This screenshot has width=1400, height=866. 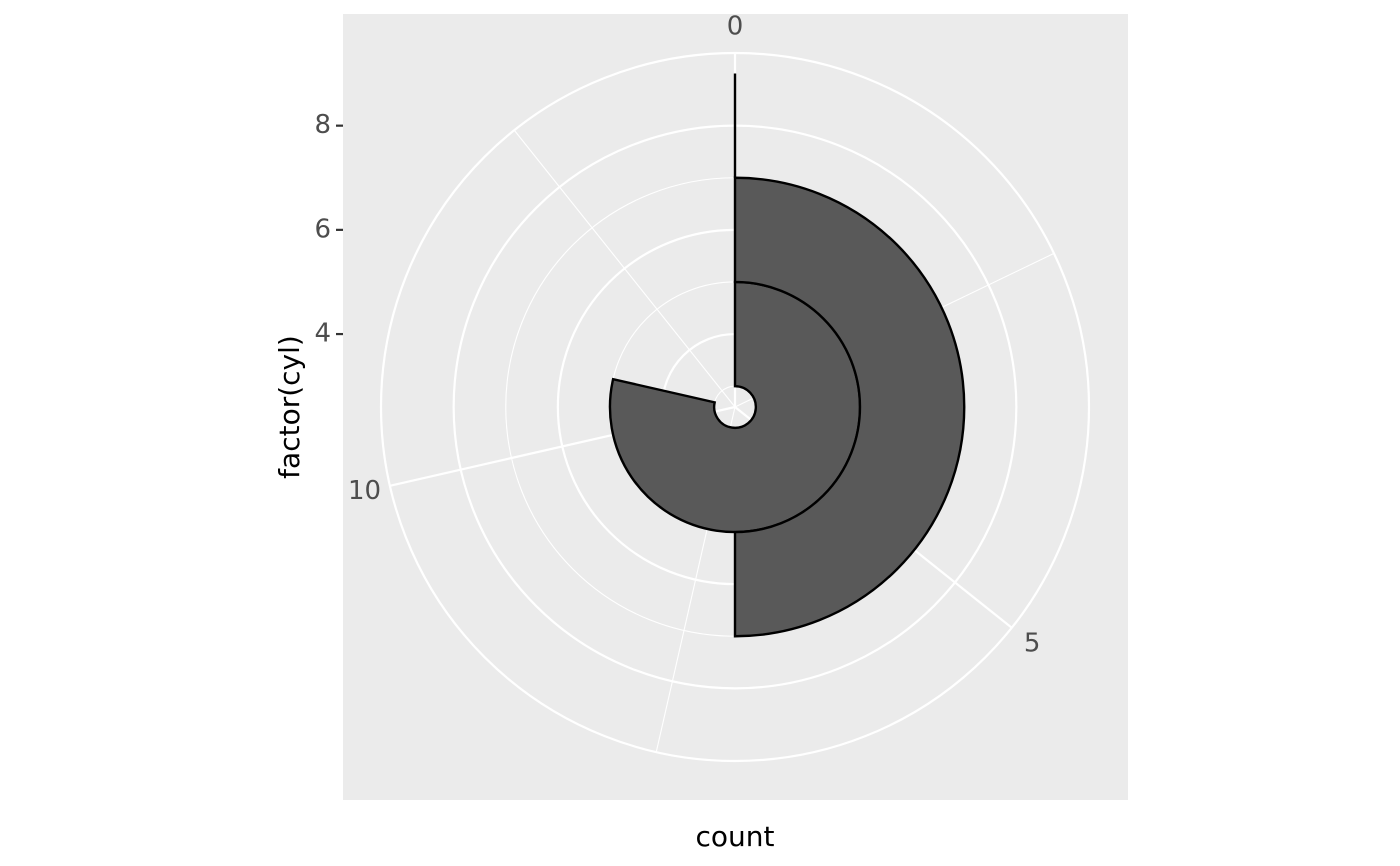 What do you see at coordinates (322, 125) in the screenshot?
I see `radial-tick-label: 8` at bounding box center [322, 125].